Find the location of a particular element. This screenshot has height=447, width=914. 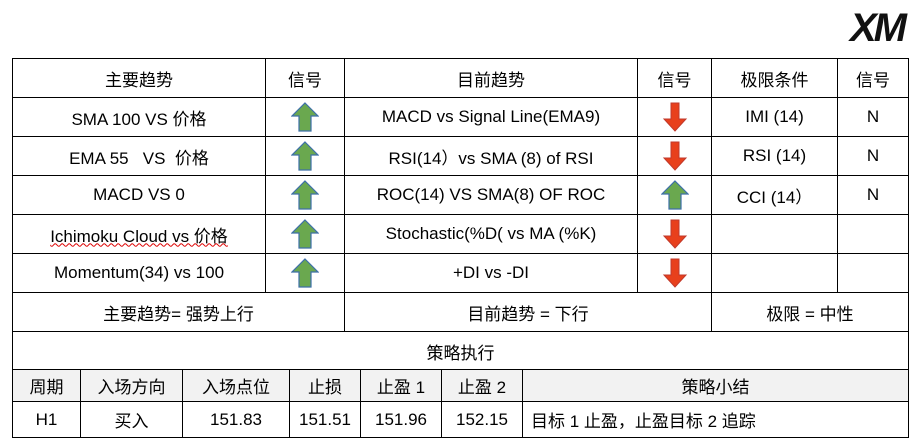

main-trend: Momentum(34) vs 100 is located at coordinates (139, 272).